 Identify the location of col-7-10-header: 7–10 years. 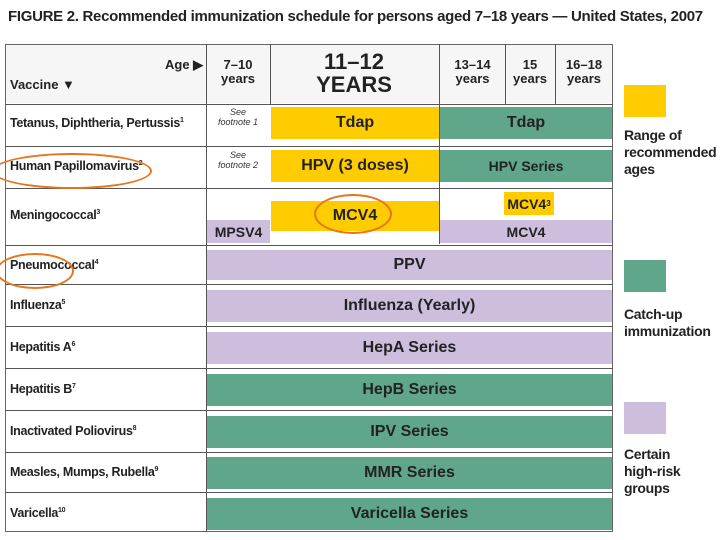
(238, 71).